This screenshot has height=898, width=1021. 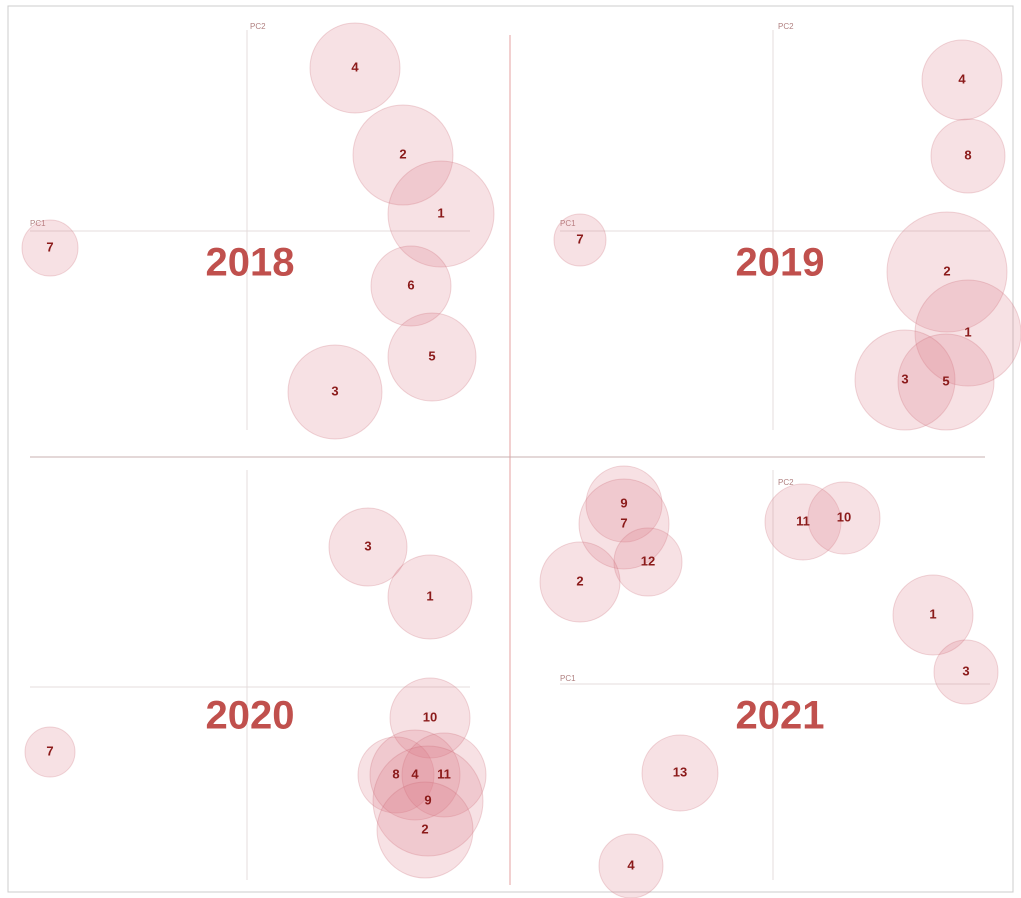 What do you see at coordinates (250, 716) in the screenshot?
I see `year-title: 2020` at bounding box center [250, 716].